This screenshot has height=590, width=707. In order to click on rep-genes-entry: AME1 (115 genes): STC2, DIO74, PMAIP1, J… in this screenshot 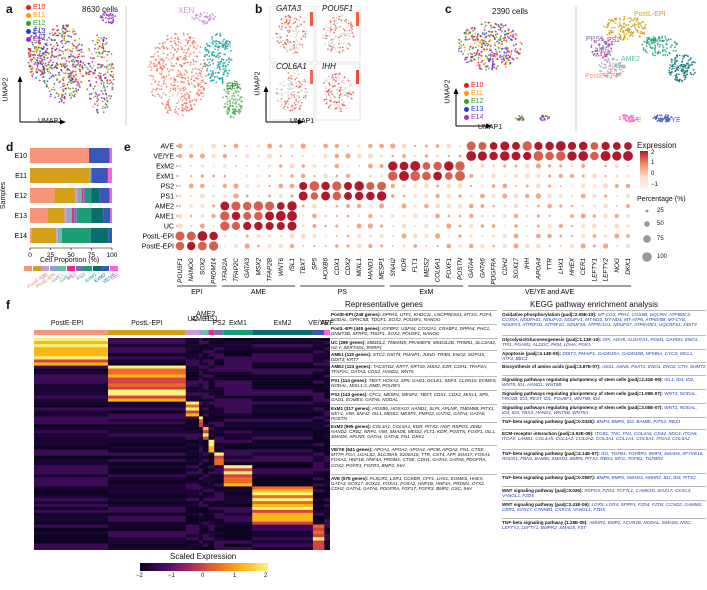, I will do `click(414, 356)`.